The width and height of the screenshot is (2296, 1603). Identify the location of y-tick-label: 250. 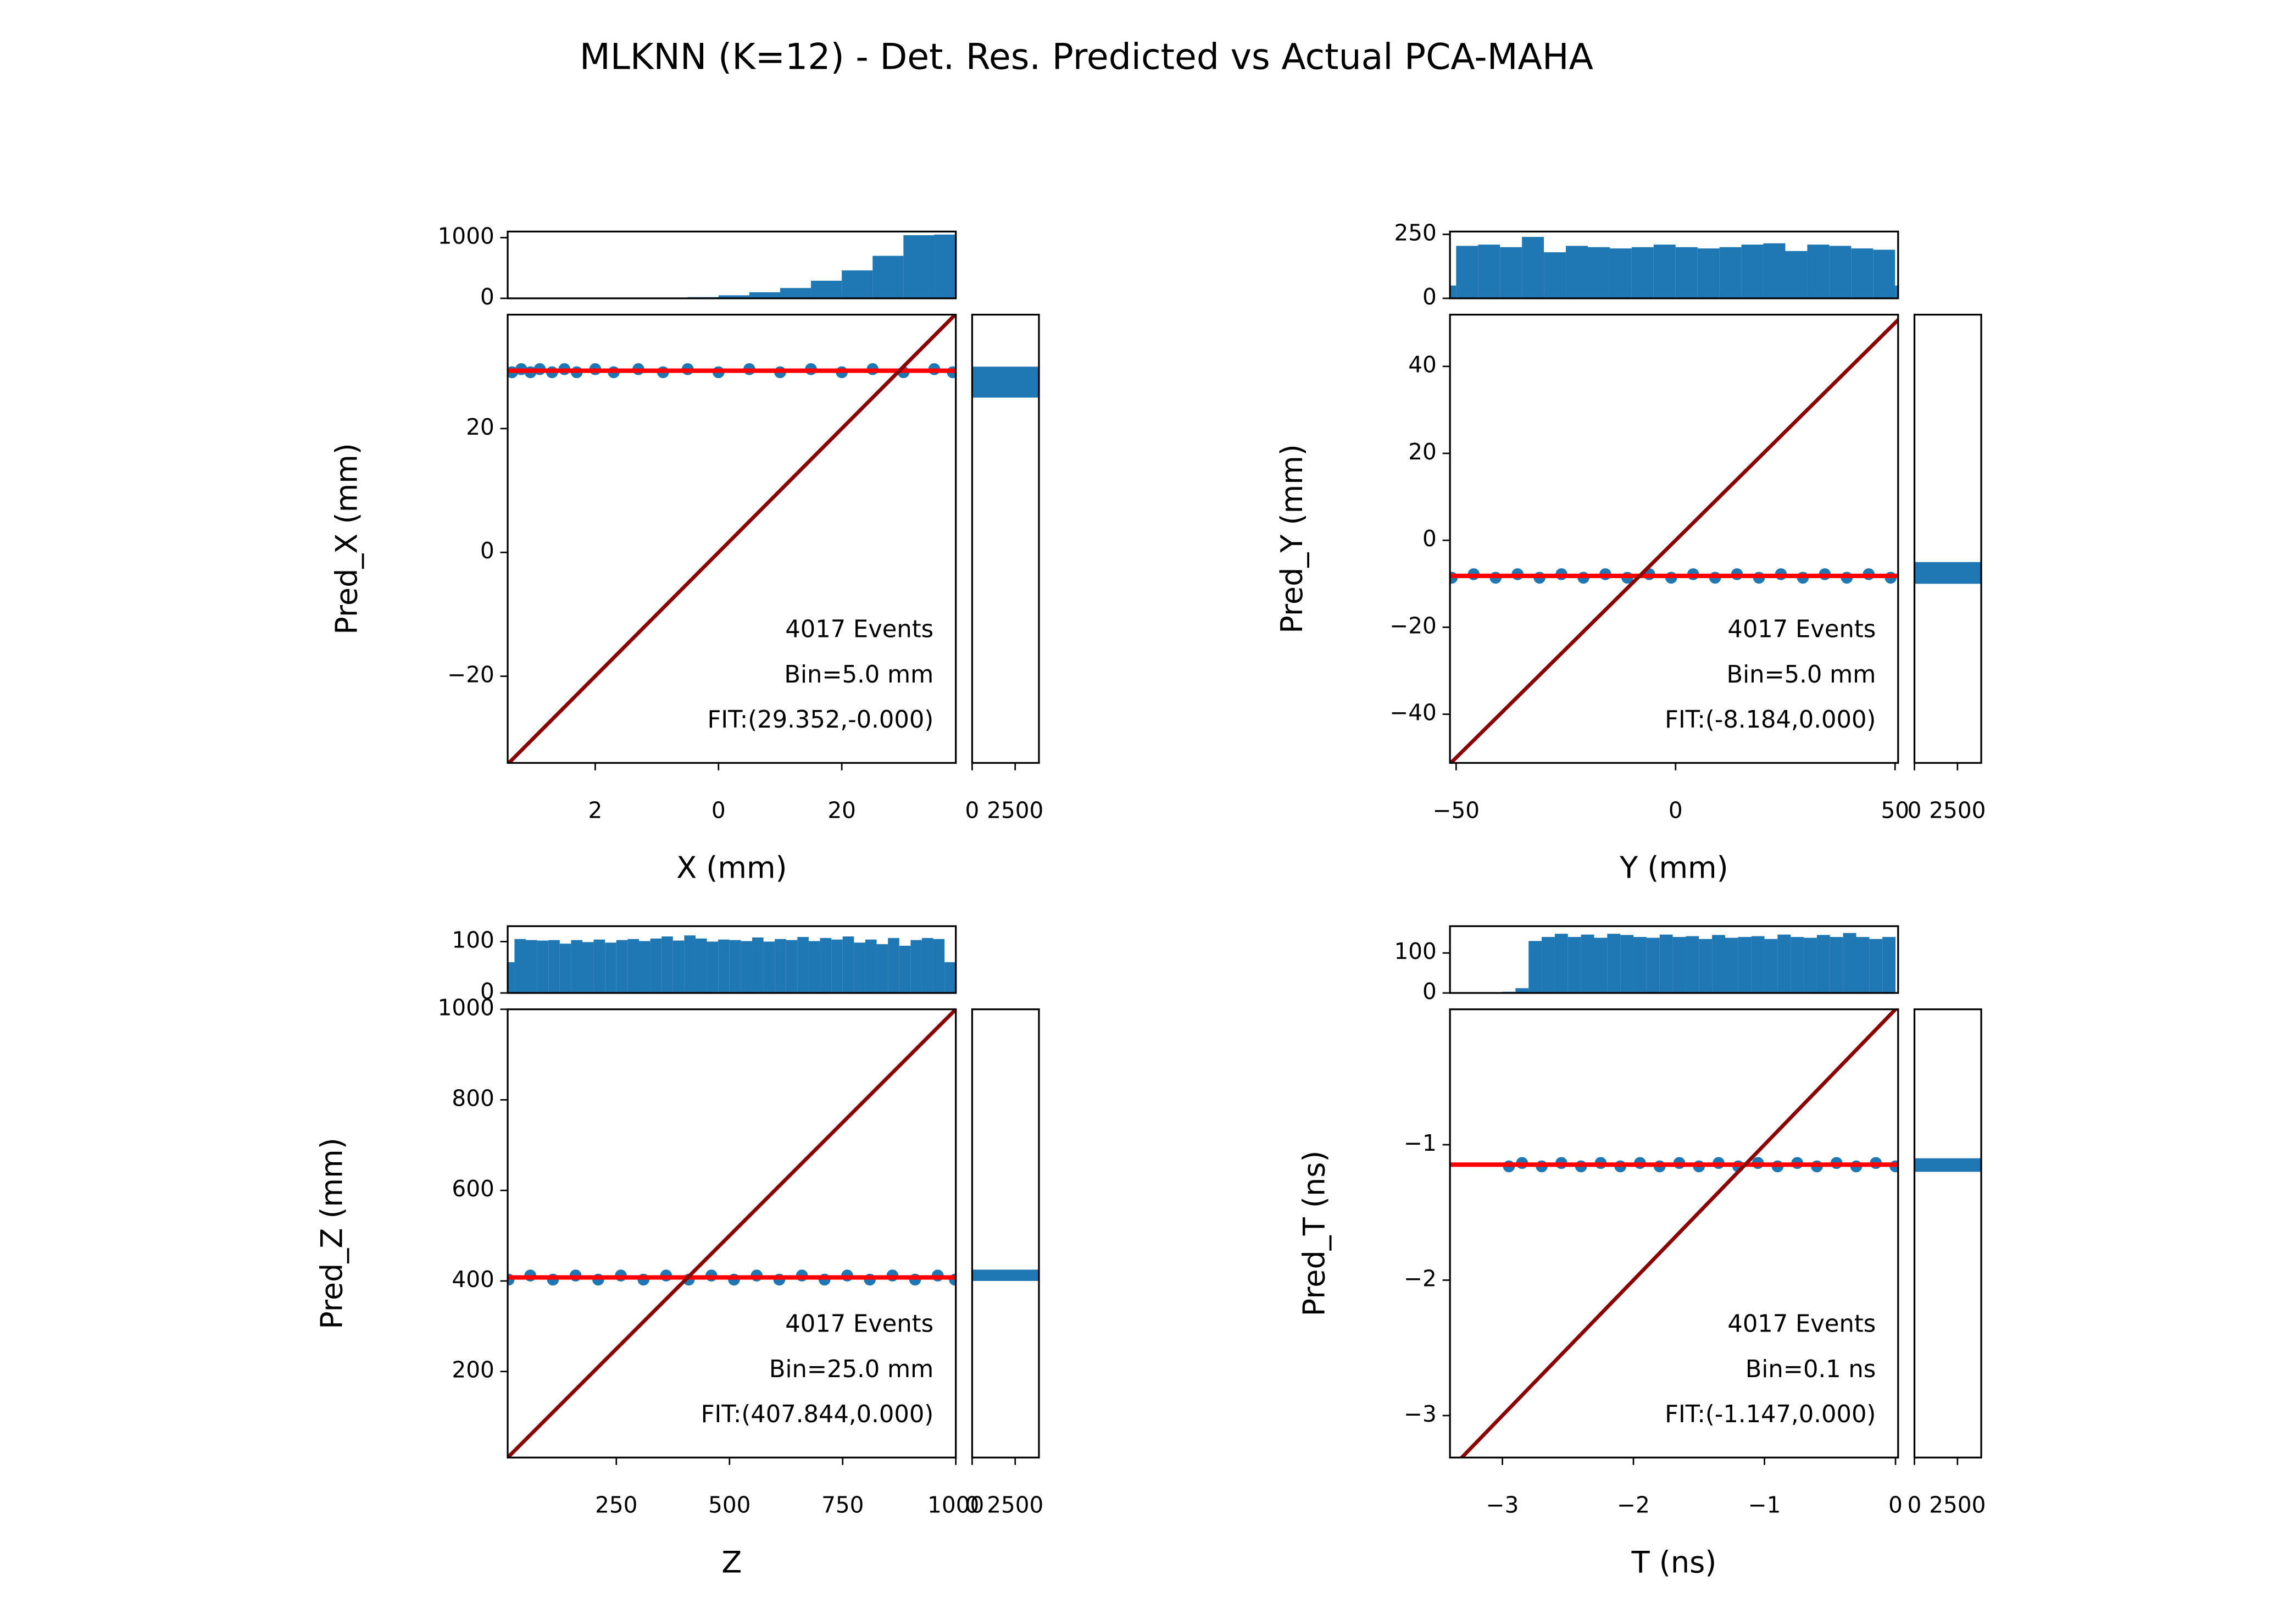
(1415, 233).